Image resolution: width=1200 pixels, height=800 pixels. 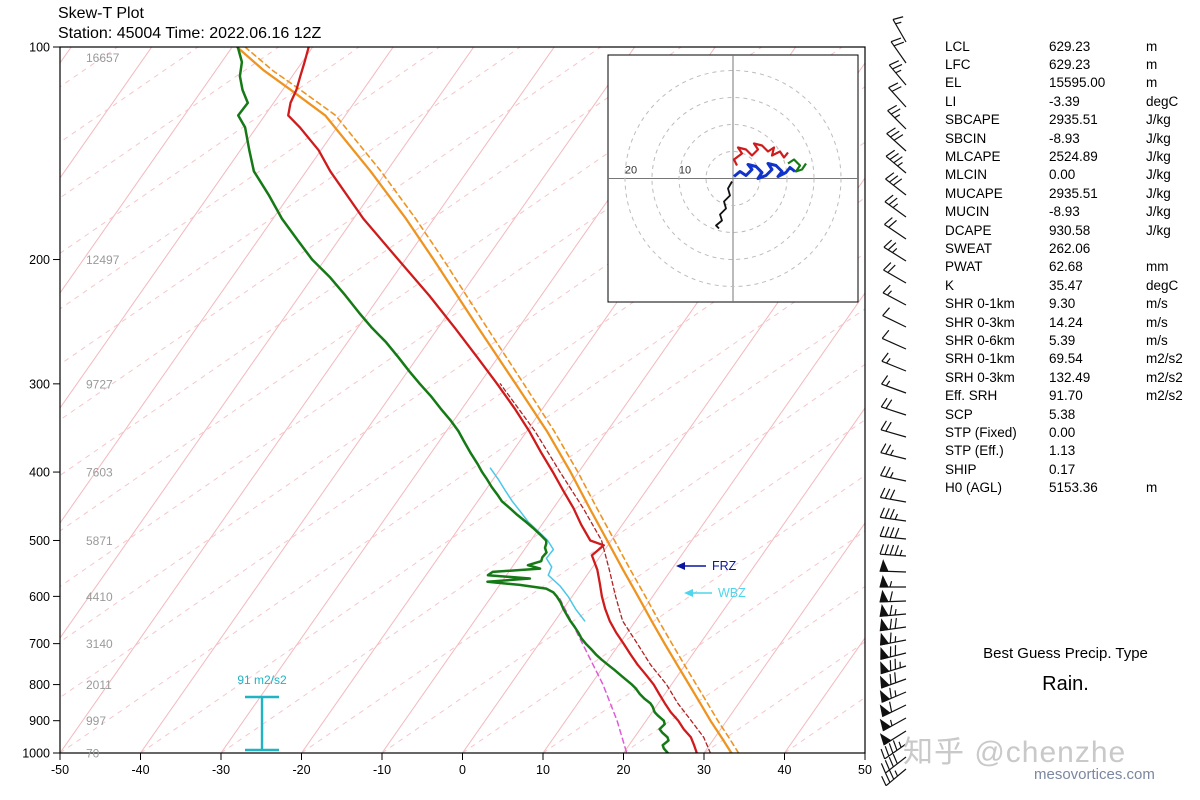 I want to click on stat-unit: mm, so click(x=1157, y=267).